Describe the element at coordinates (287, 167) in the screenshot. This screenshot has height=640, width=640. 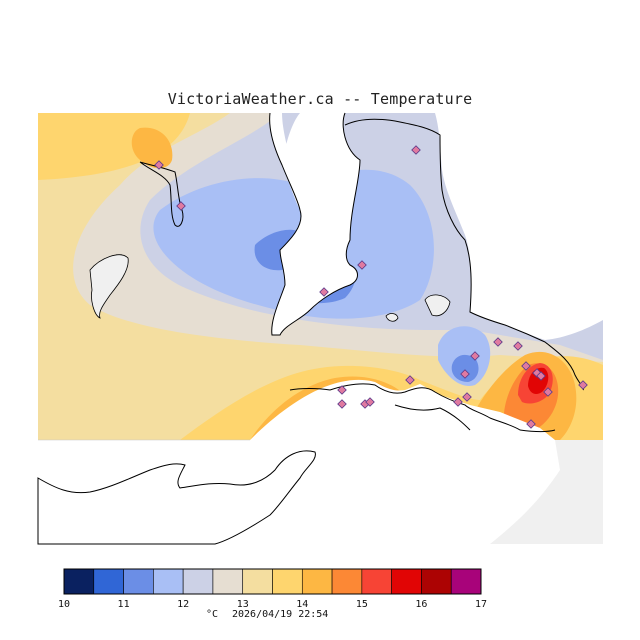
I see `water-north-passage` at that location.